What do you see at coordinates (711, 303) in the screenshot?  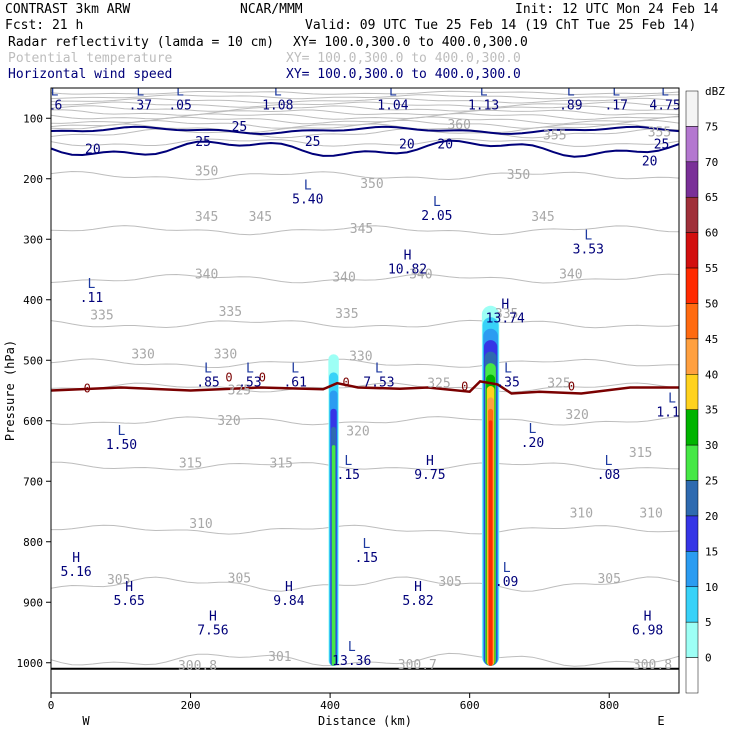 I see `colorbar-level-label: 50` at bounding box center [711, 303].